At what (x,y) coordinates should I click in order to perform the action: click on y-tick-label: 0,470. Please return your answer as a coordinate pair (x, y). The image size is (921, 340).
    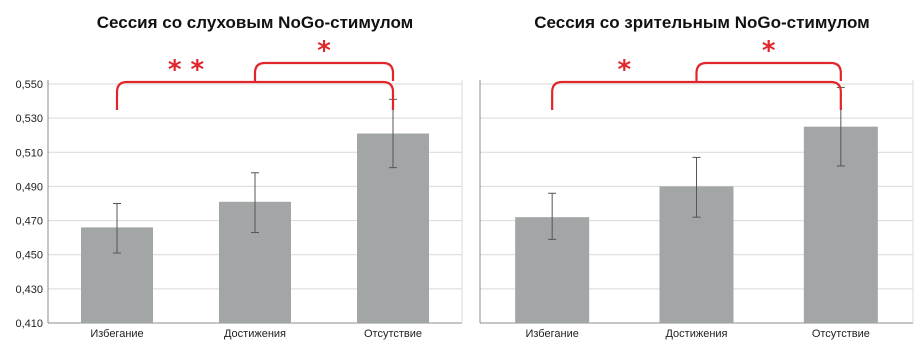
    Looking at the image, I should click on (29, 222).